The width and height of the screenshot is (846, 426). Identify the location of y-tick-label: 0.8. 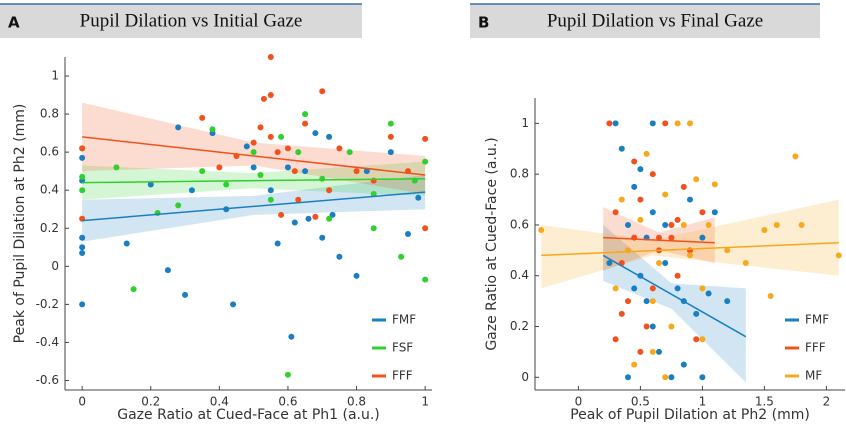
(519, 174).